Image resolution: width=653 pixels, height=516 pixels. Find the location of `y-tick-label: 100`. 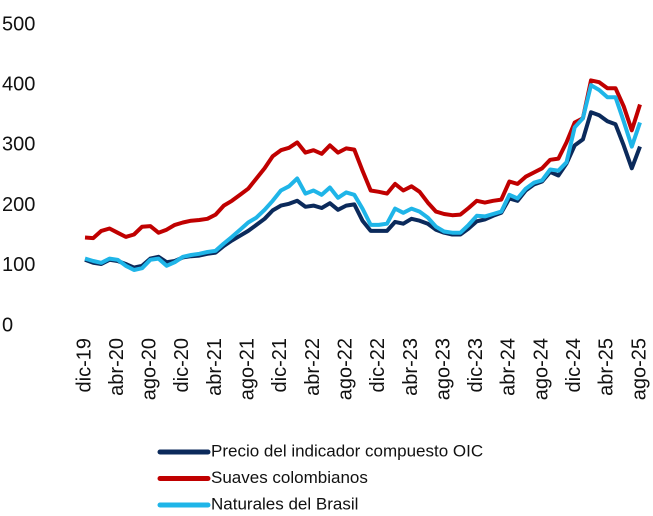

y-tick-label: 100 is located at coordinates (18, 265).